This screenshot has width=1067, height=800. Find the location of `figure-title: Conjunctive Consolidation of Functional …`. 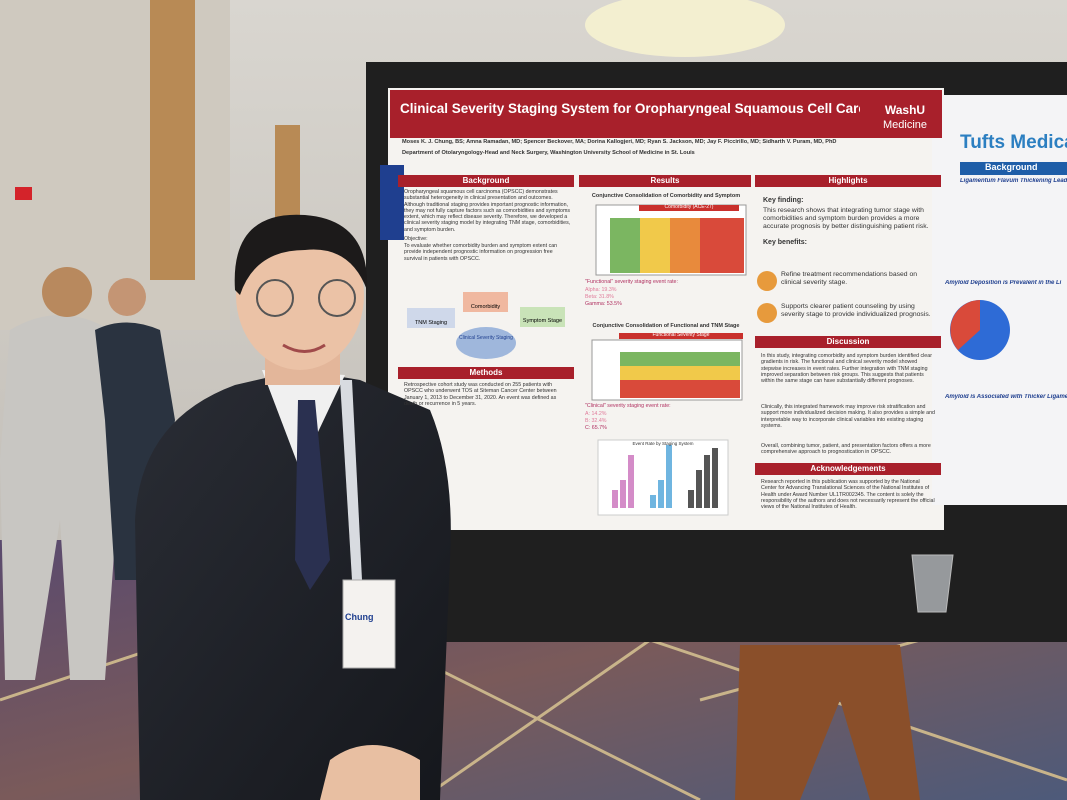

figure-title: Conjunctive Consolidation of Functional … is located at coordinates (666, 326).